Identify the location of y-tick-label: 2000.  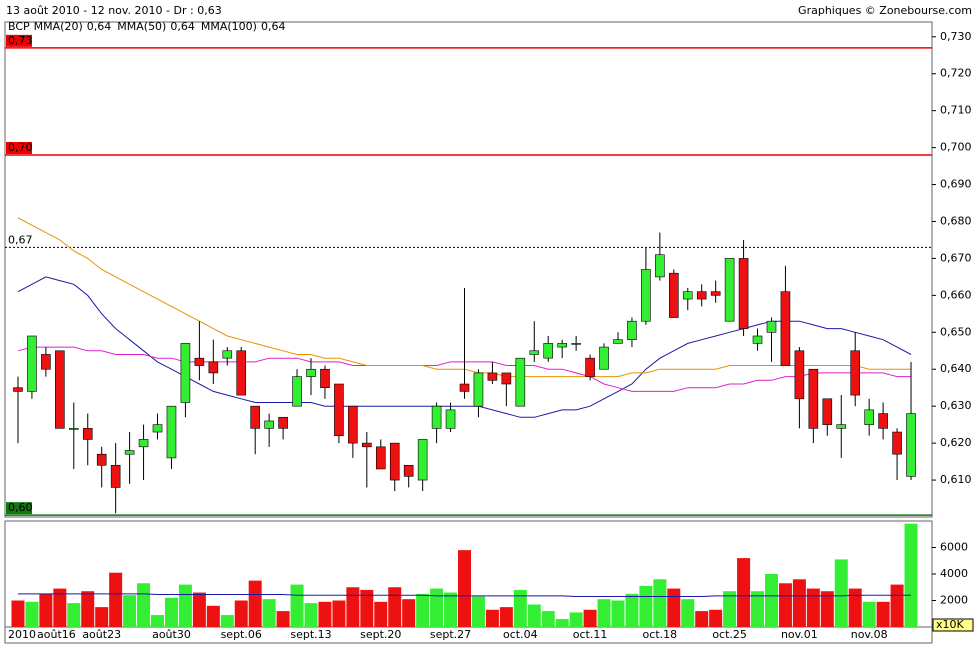
(954, 600).